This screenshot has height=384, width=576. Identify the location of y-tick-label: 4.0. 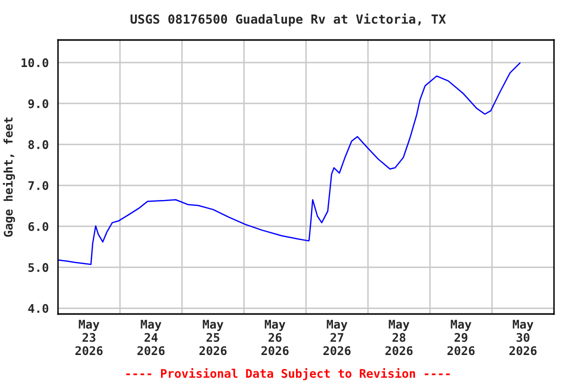
(38, 308).